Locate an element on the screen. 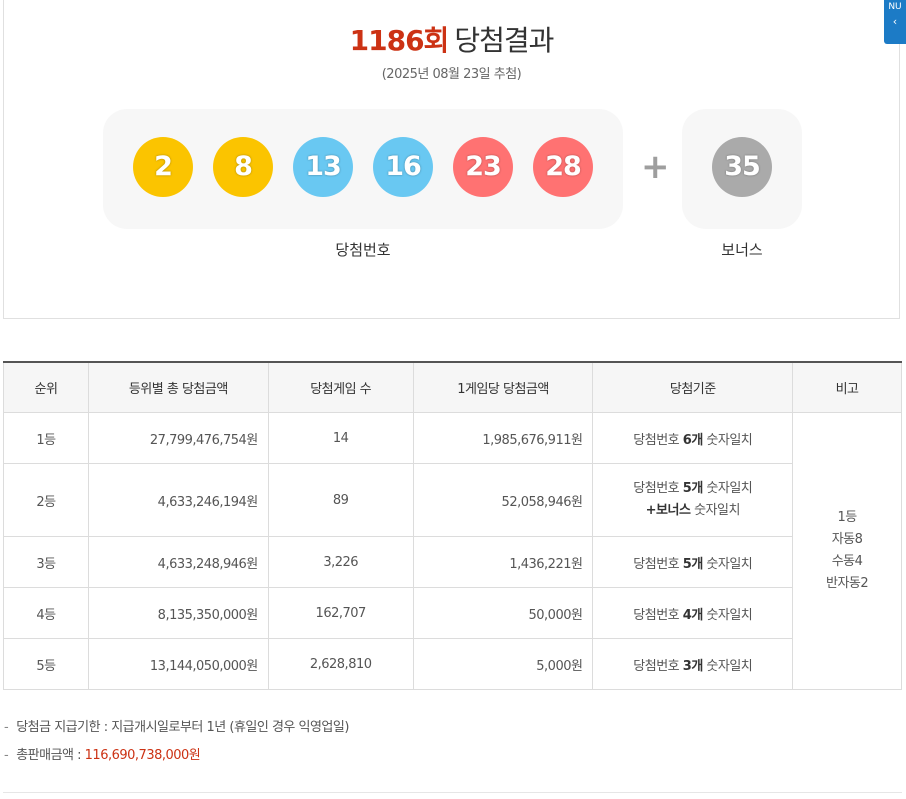  prize-per-game-cell: 1,436,221원 is located at coordinates (503, 562).